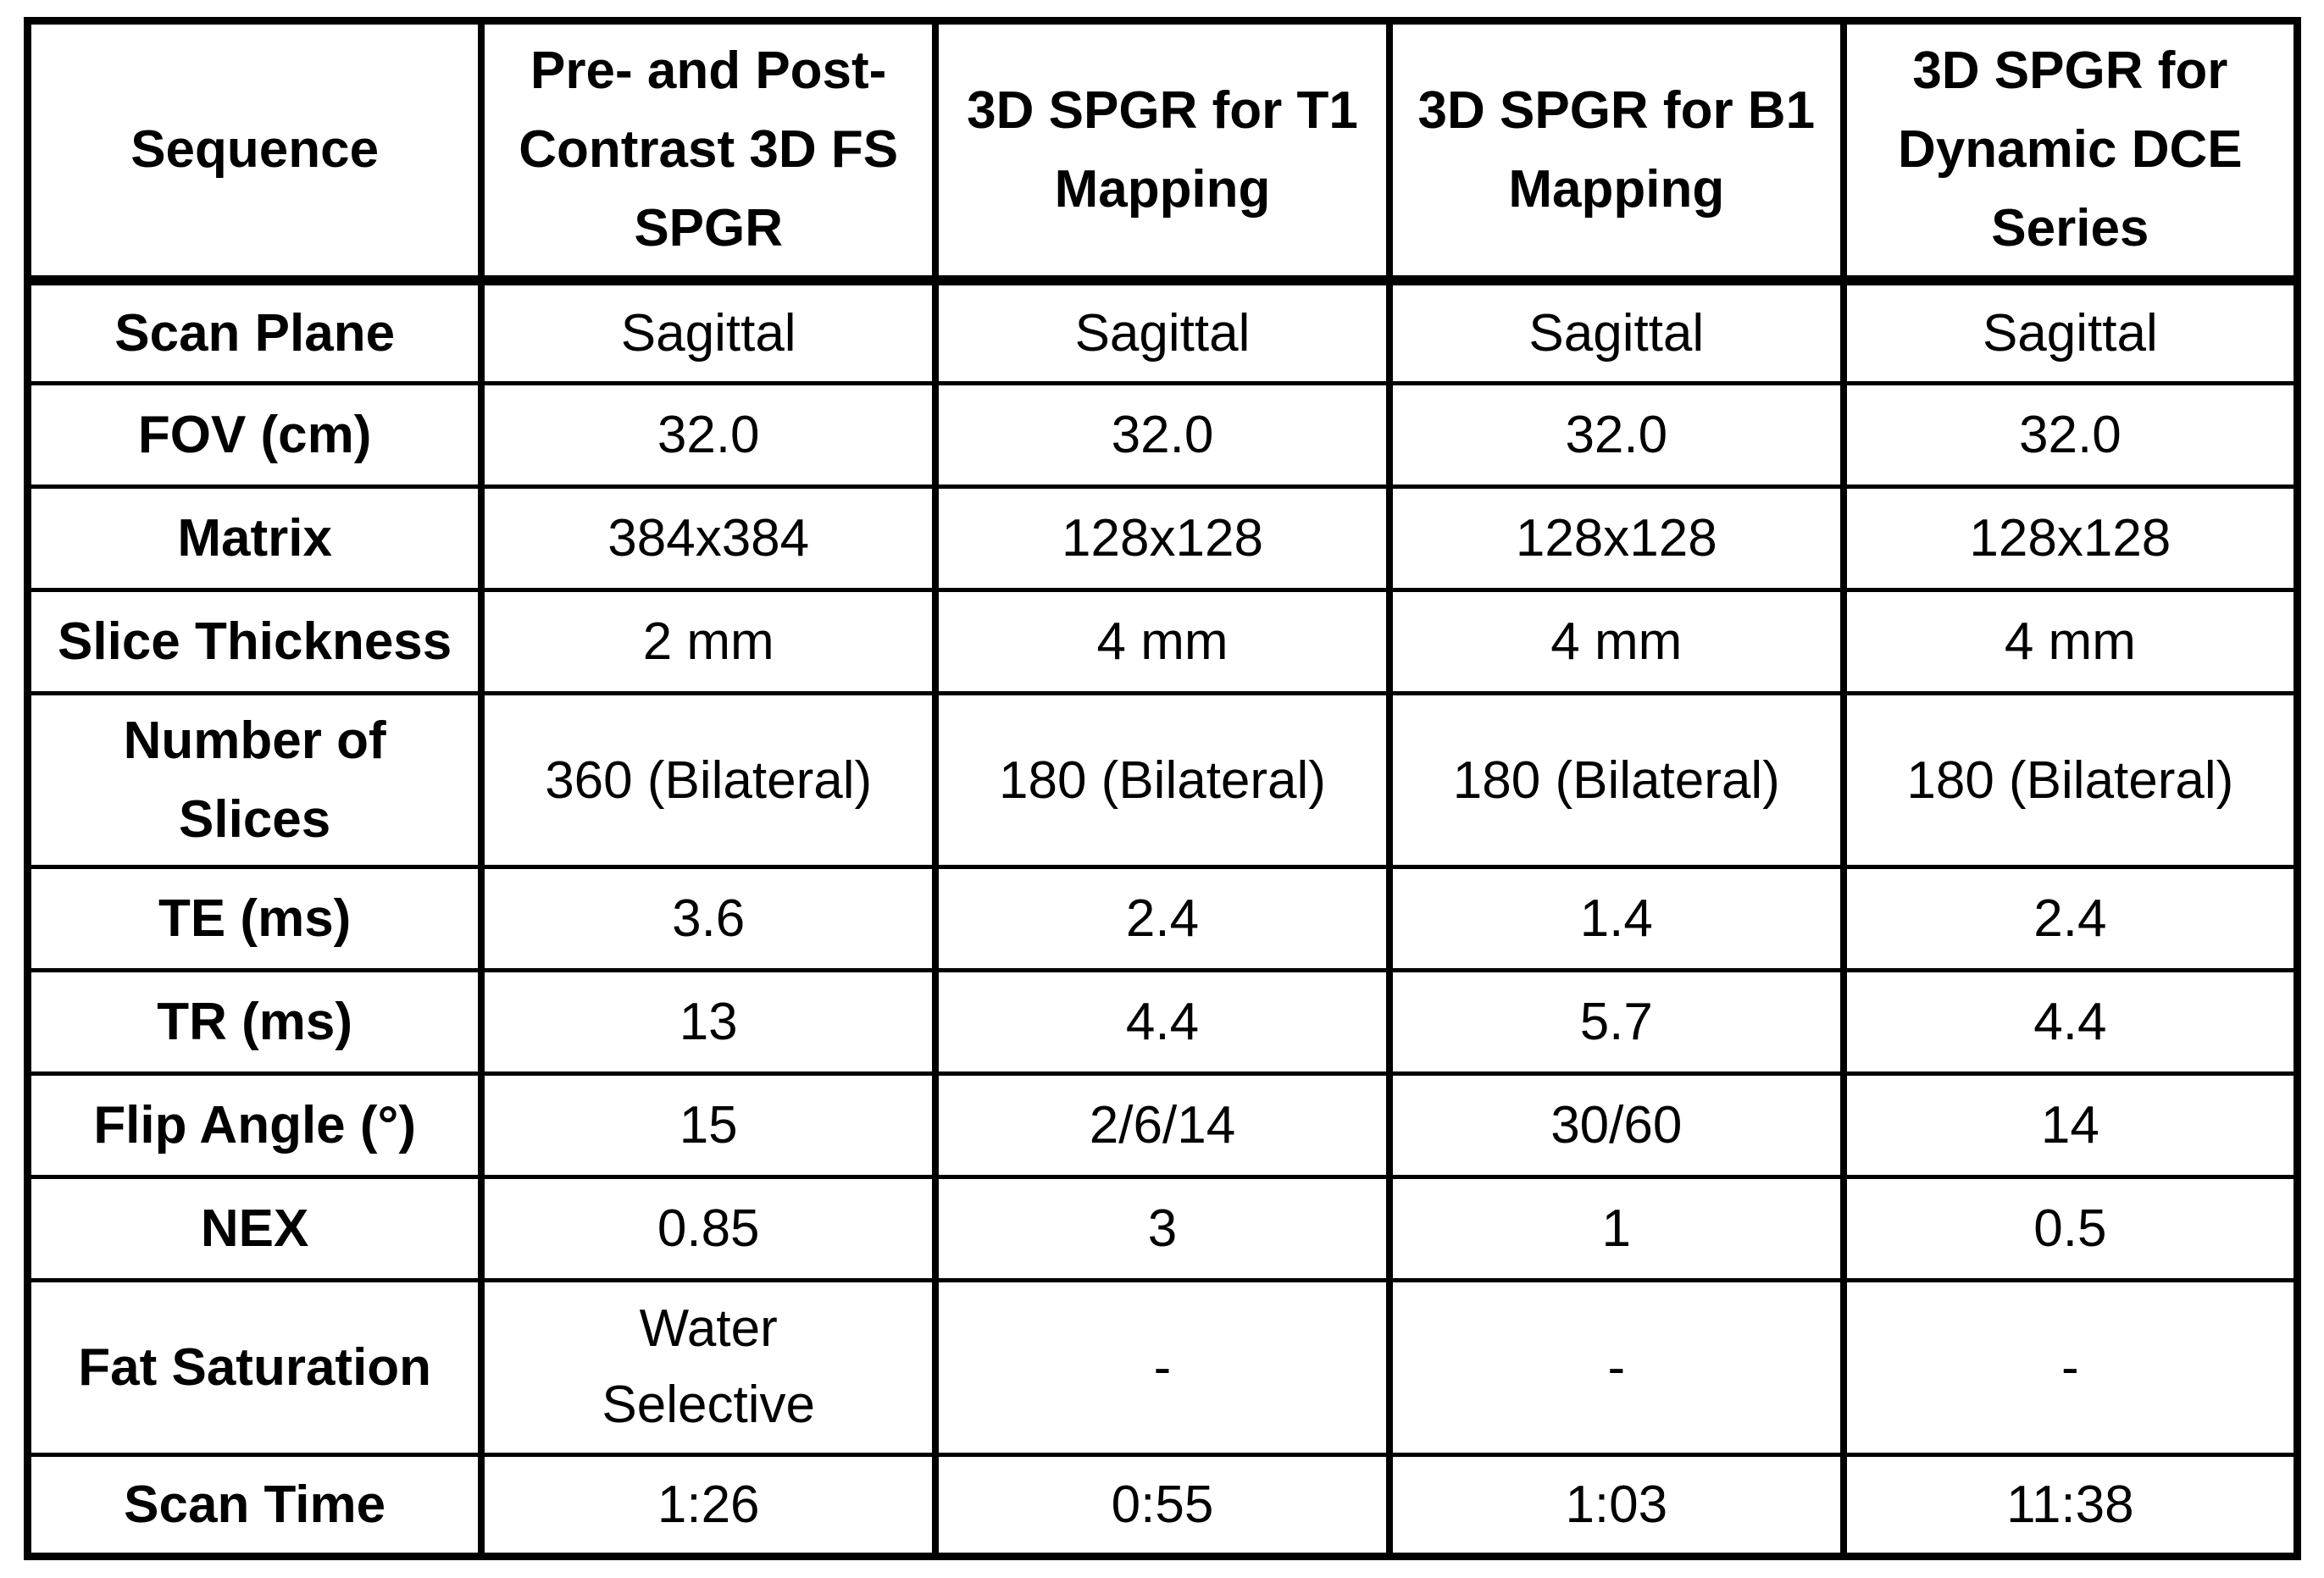  What do you see at coordinates (2070, 1367) in the screenshot?
I see `cell-fat-saturation-col4: -` at bounding box center [2070, 1367].